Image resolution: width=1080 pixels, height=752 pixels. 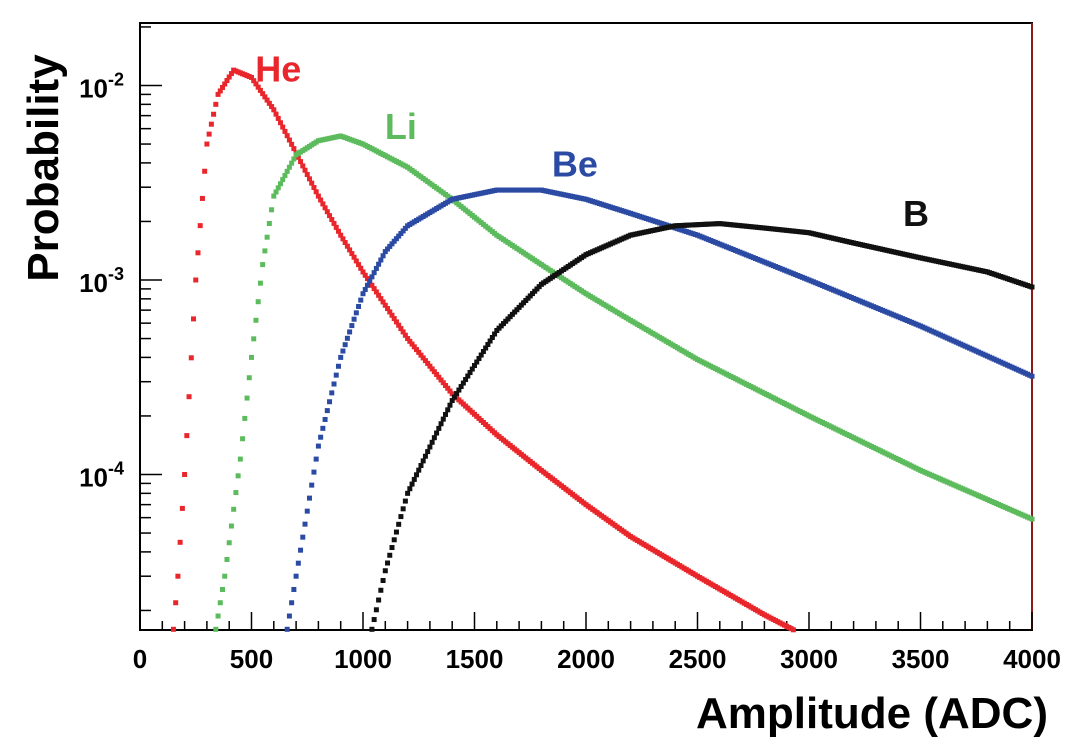 What do you see at coordinates (101, 476) in the screenshot?
I see `y-tick-label: 10-4` at bounding box center [101, 476].